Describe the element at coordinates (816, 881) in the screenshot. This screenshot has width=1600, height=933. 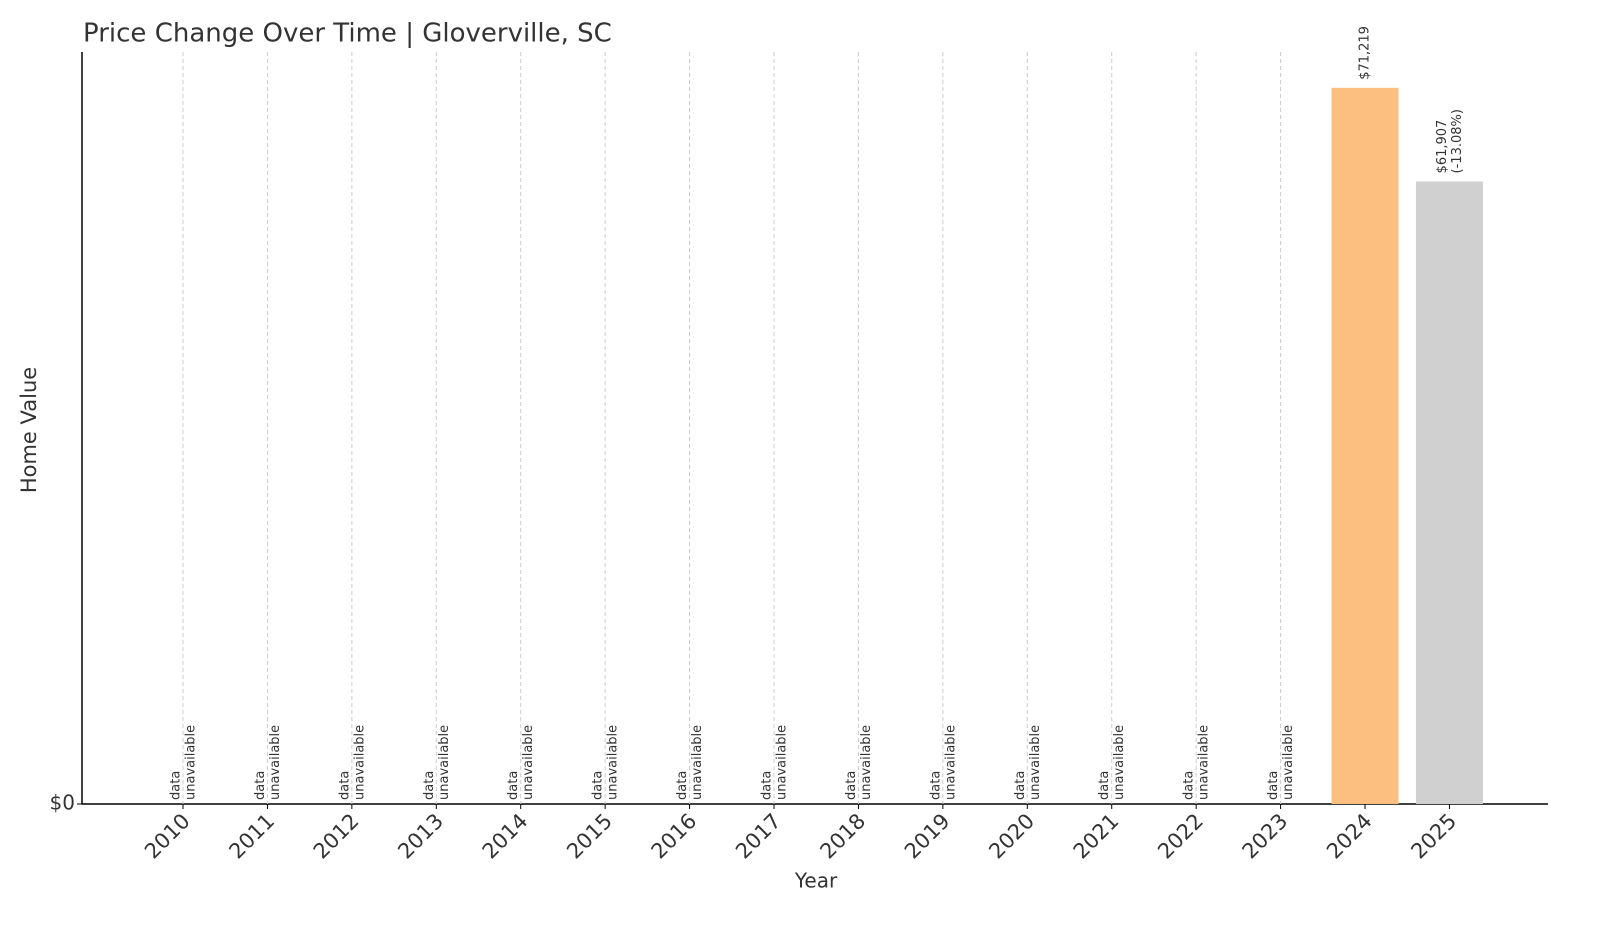
I see `x-axis-label: Year` at that location.